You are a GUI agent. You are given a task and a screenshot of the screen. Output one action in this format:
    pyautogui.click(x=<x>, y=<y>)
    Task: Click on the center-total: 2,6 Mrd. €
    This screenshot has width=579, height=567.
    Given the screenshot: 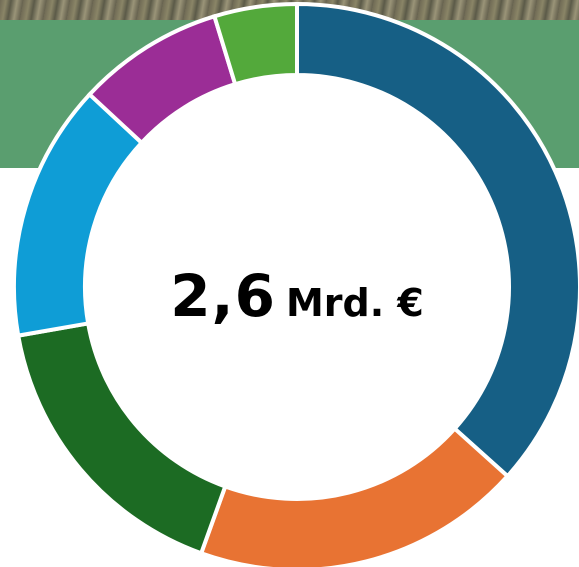 What is the action you would take?
    pyautogui.click(x=289, y=296)
    